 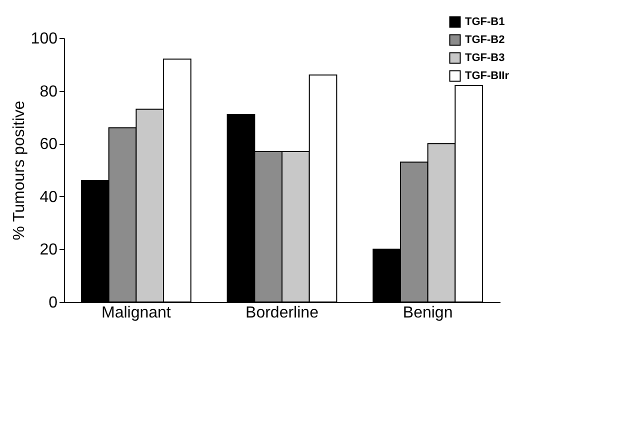 What do you see at coordinates (485, 40) in the screenshot?
I see `legend-label: TGF-B2` at bounding box center [485, 40].